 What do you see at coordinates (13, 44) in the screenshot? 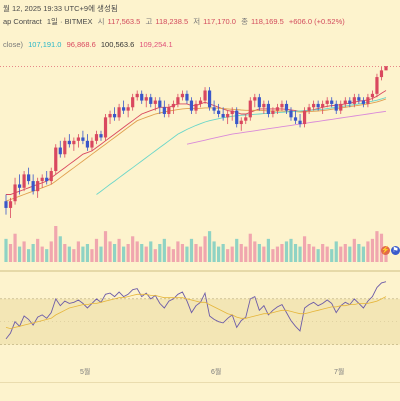
I see `ma-legend-label: close)` at bounding box center [13, 44].